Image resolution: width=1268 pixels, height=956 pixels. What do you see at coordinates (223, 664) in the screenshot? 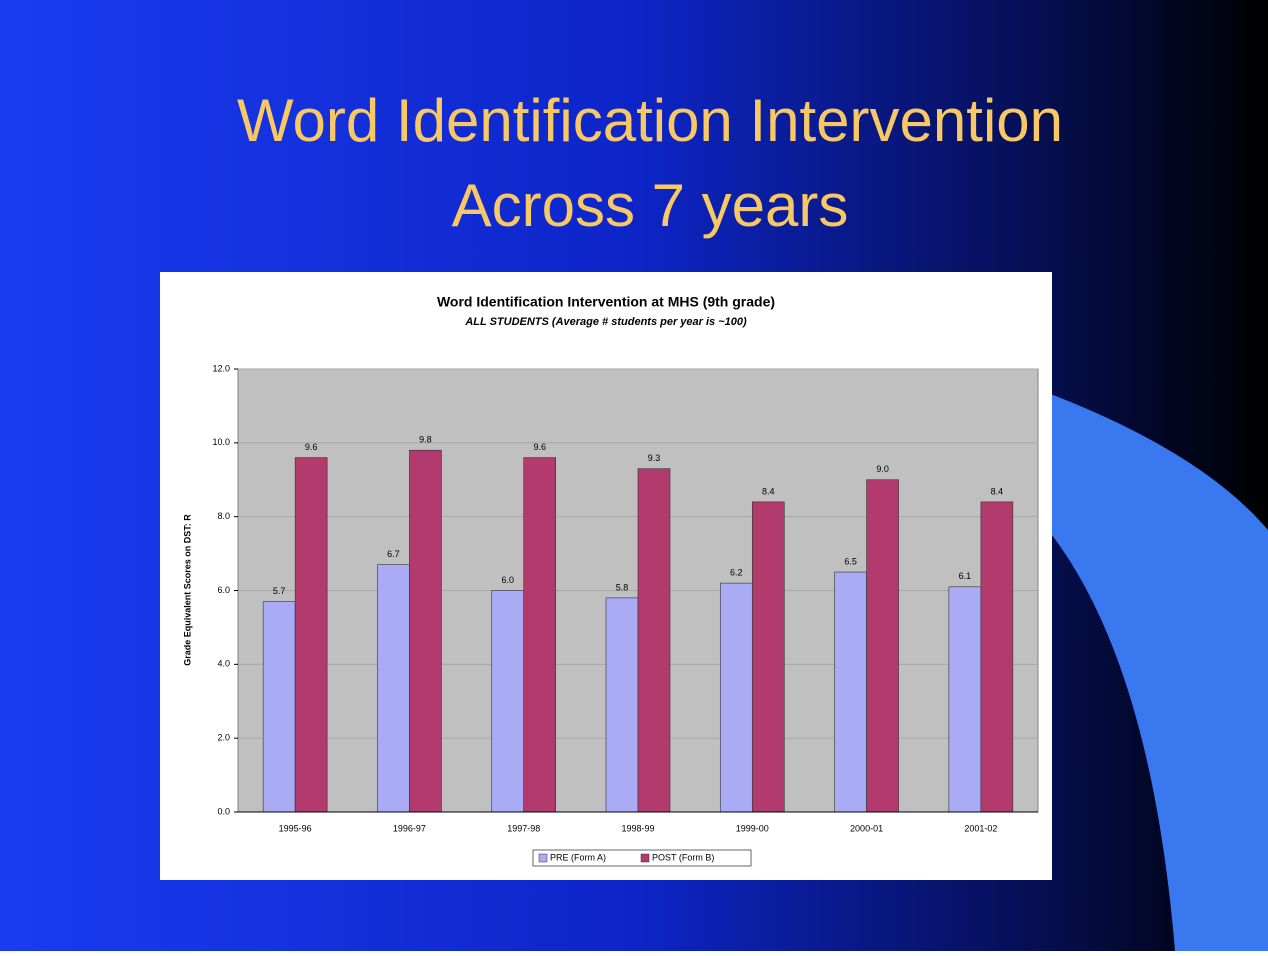
I see `y-tick-label: 4.0` at bounding box center [223, 664].